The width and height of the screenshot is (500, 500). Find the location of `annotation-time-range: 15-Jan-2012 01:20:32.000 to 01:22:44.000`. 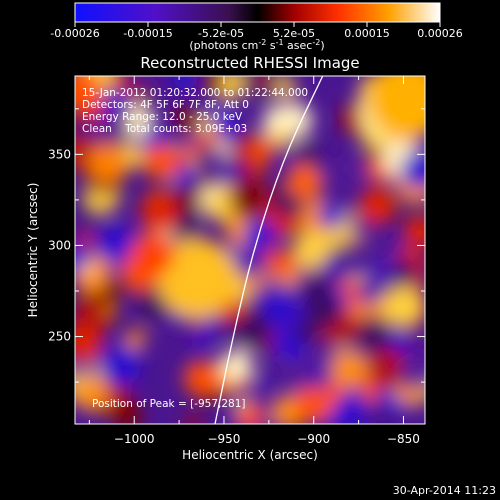

annotation-time-range: 15-Jan-2012 01:20:32.000 to 01:22:44.000 is located at coordinates (195, 93).